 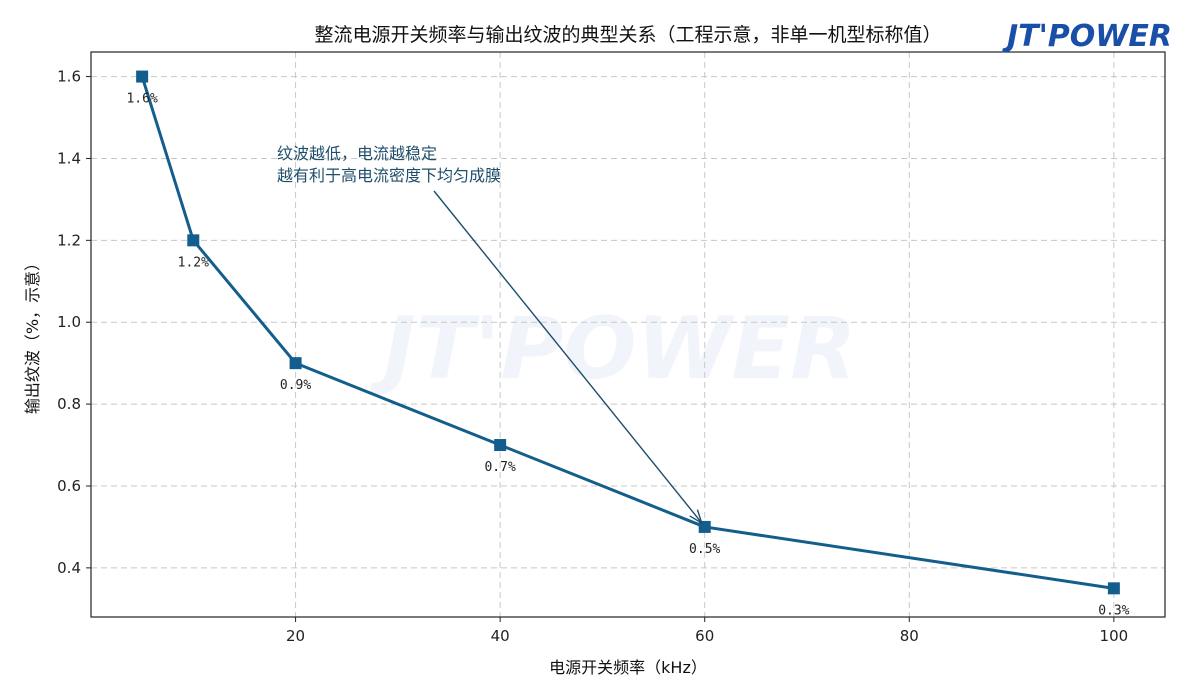 I want to click on data-label: 0.3%, so click(x=1113, y=610).